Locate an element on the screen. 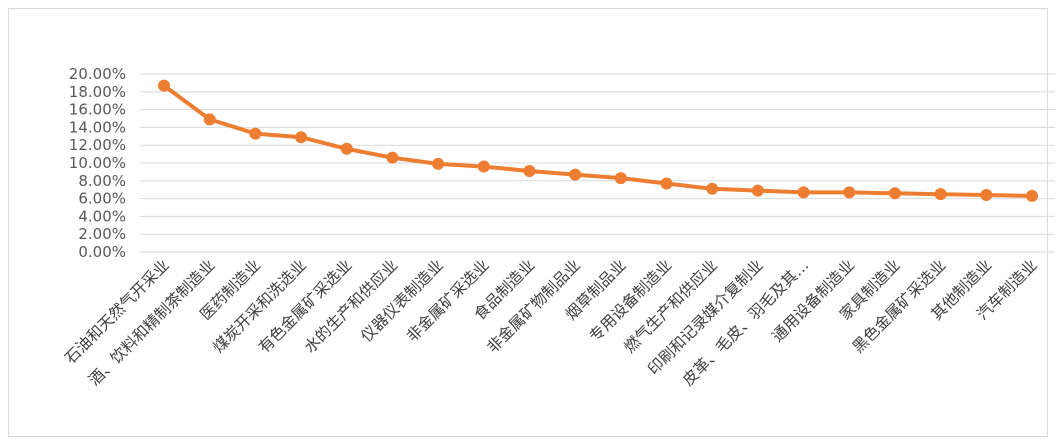  y-tick-label: 4.00% is located at coordinates (102, 216).